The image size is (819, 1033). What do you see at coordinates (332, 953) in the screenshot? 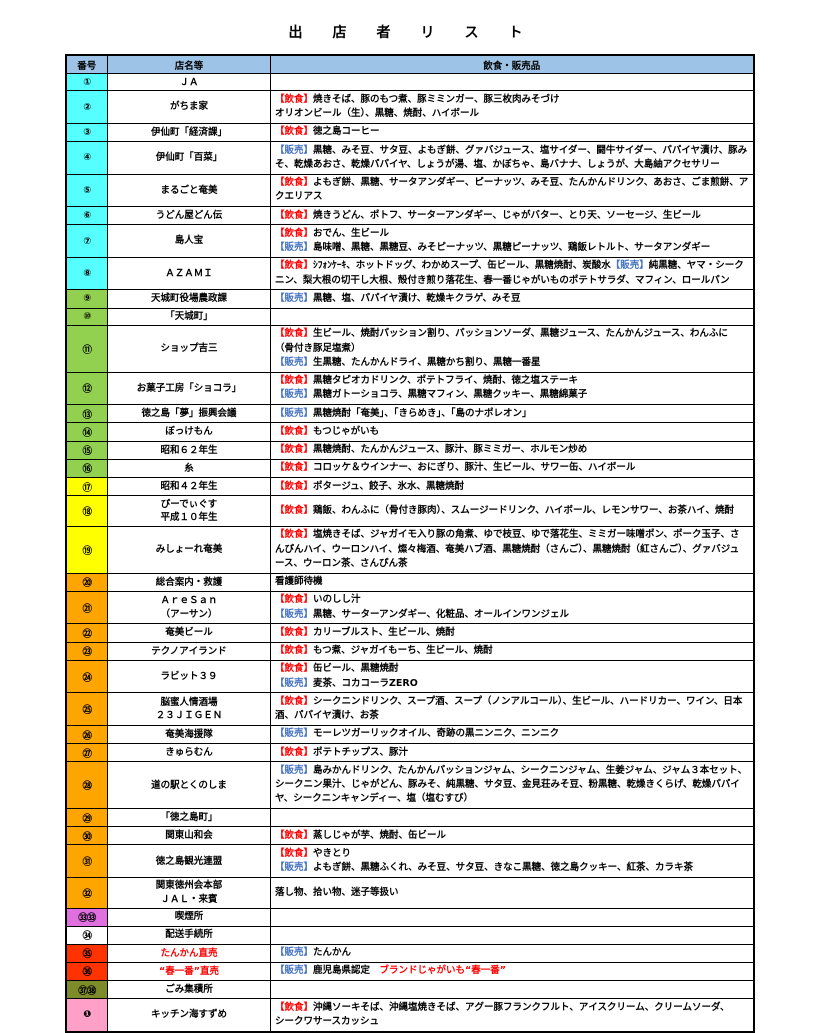
I see `items-text: たんかん` at bounding box center [332, 953].